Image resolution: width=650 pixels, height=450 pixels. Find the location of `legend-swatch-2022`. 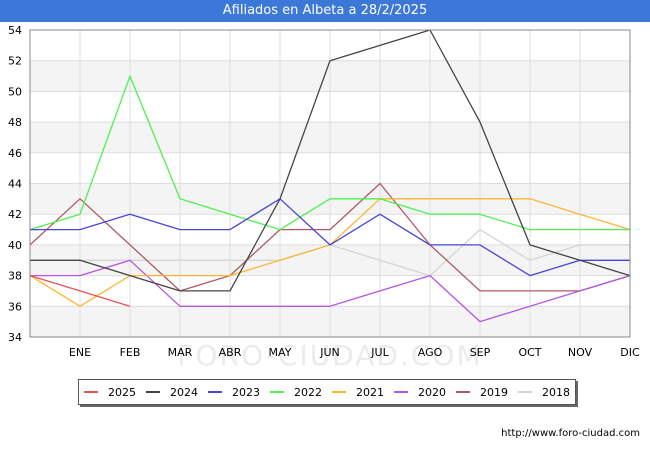

legend-swatch-2022 is located at coordinates (277, 392).